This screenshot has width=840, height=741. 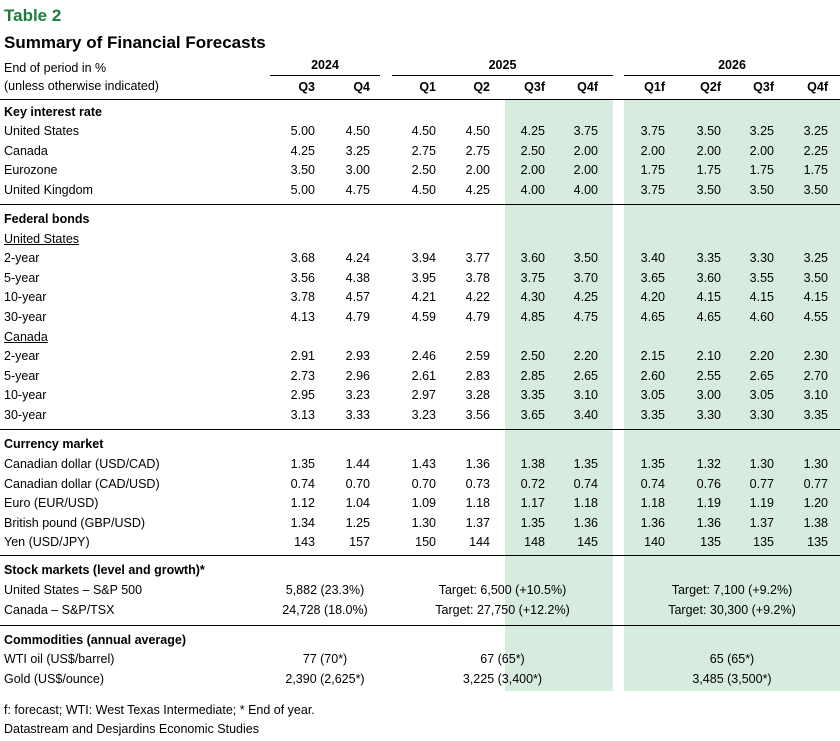 I want to click on cell-q3f: 2.85, so click(x=532, y=375).